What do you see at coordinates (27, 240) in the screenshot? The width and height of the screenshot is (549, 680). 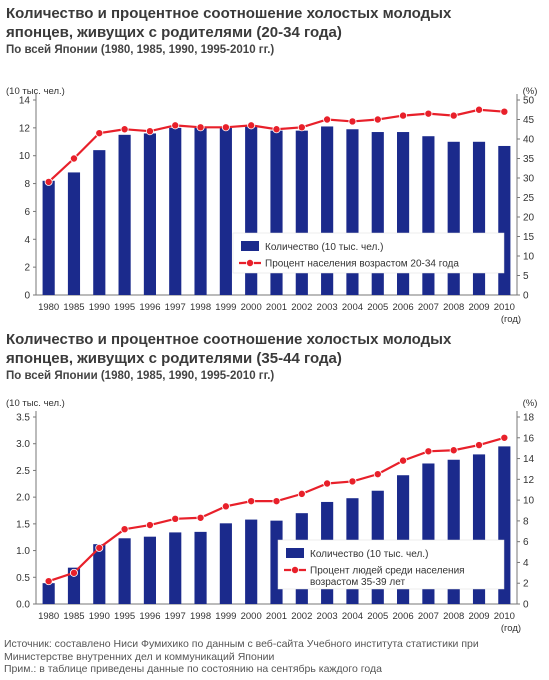 I see `left-tick-label: 4` at bounding box center [27, 240].